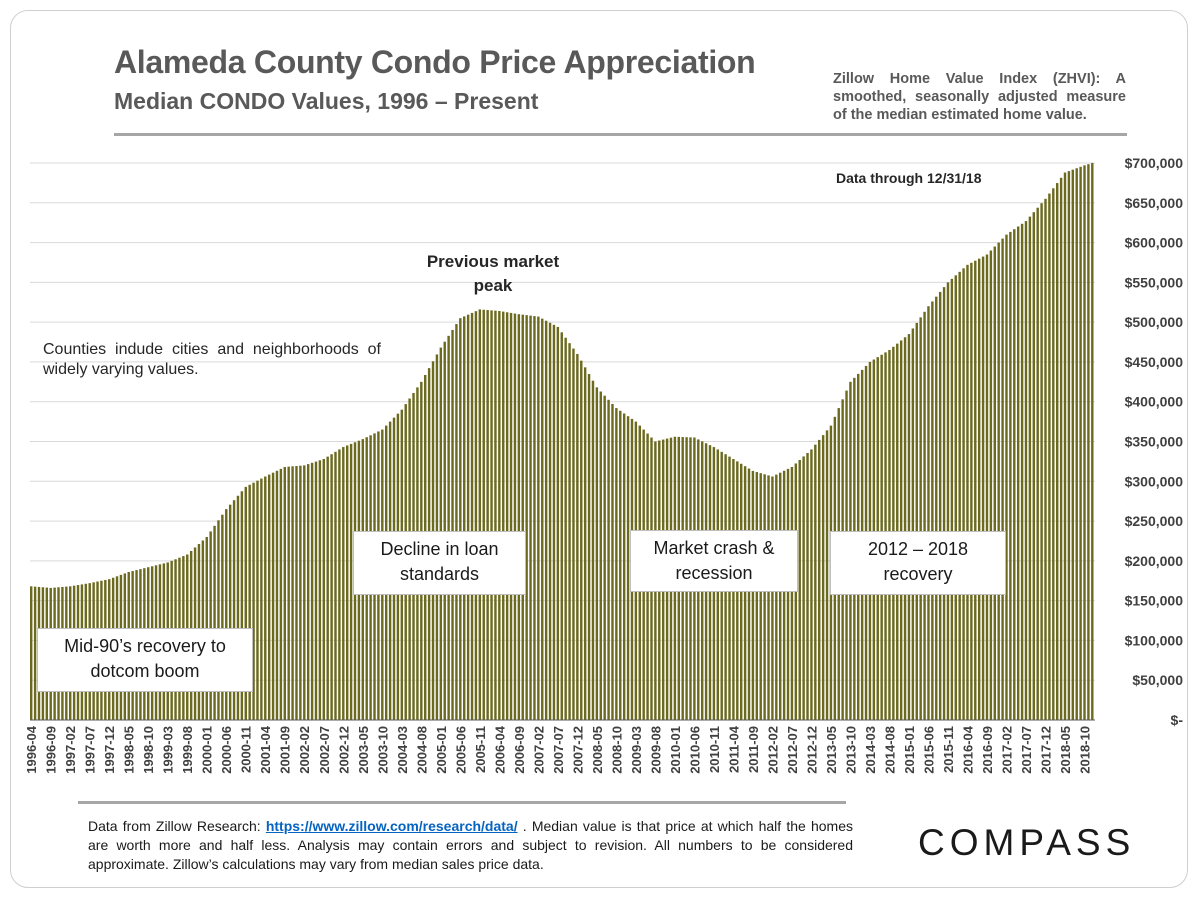 The width and height of the screenshot is (1200, 900). Describe the element at coordinates (620, 134) in the screenshot. I see `header-divider` at that location.